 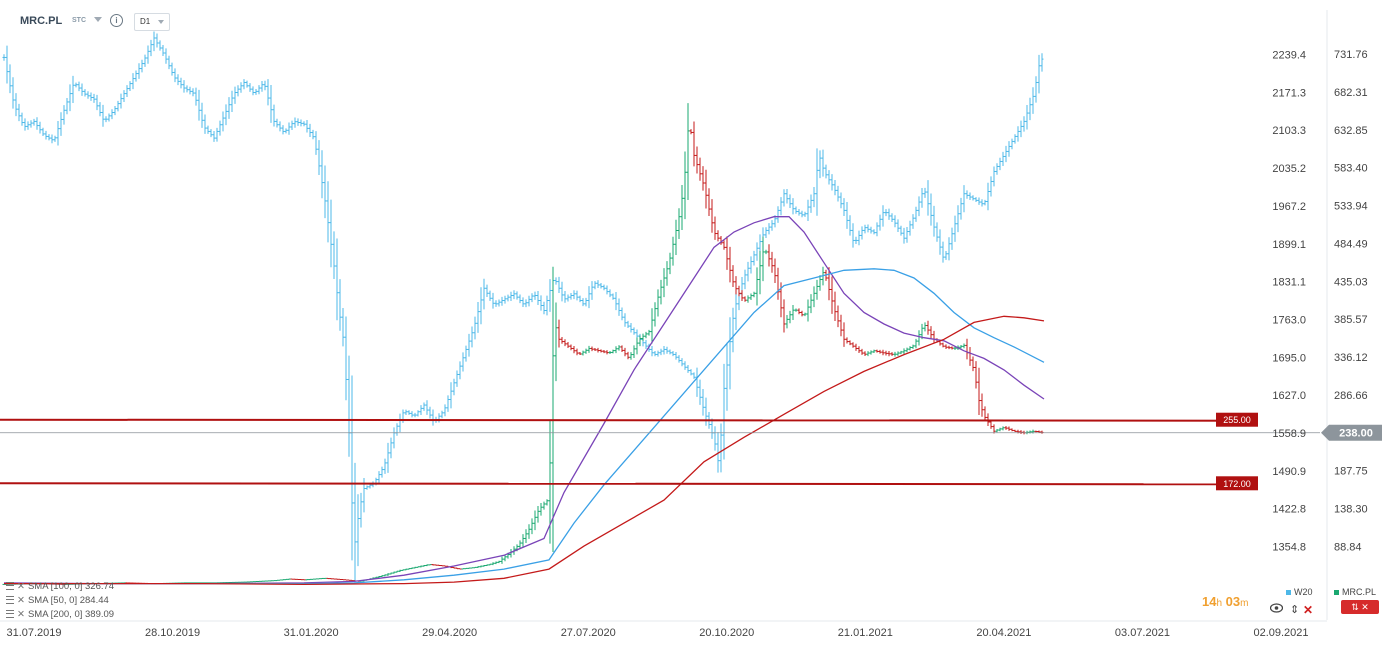 I want to click on date-tick-label: 31.01.2020, so click(x=311, y=633).